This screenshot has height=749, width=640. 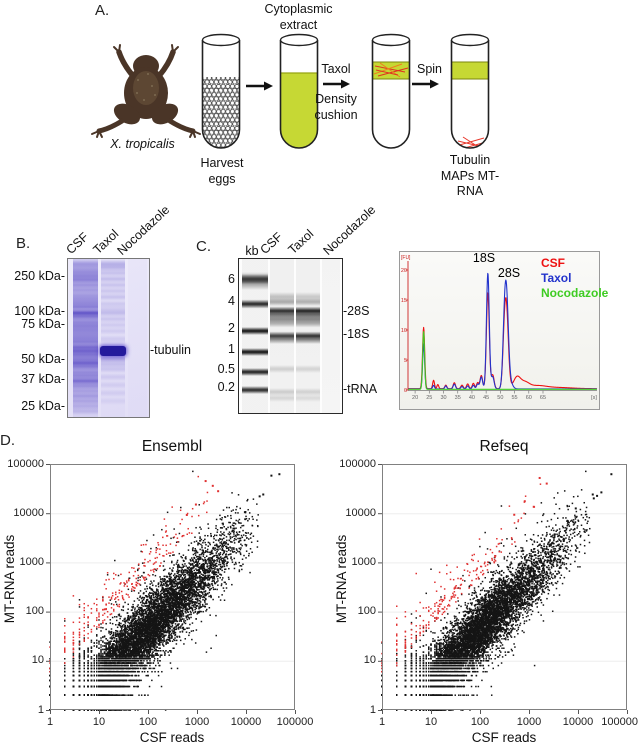 I want to click on frog-caption: X. tropicalis, so click(x=142, y=144).